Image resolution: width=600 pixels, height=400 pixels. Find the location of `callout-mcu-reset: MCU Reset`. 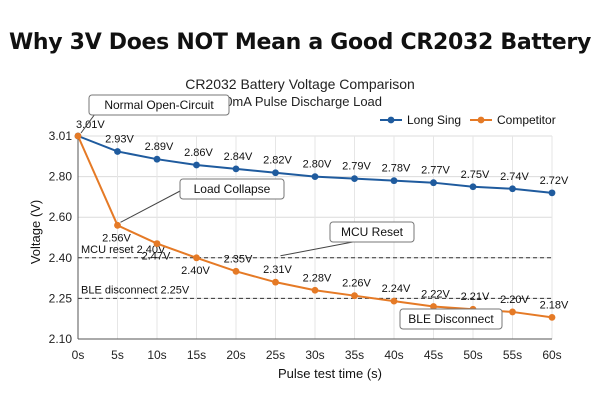

callout-mcu-reset: MCU Reset is located at coordinates (372, 232).